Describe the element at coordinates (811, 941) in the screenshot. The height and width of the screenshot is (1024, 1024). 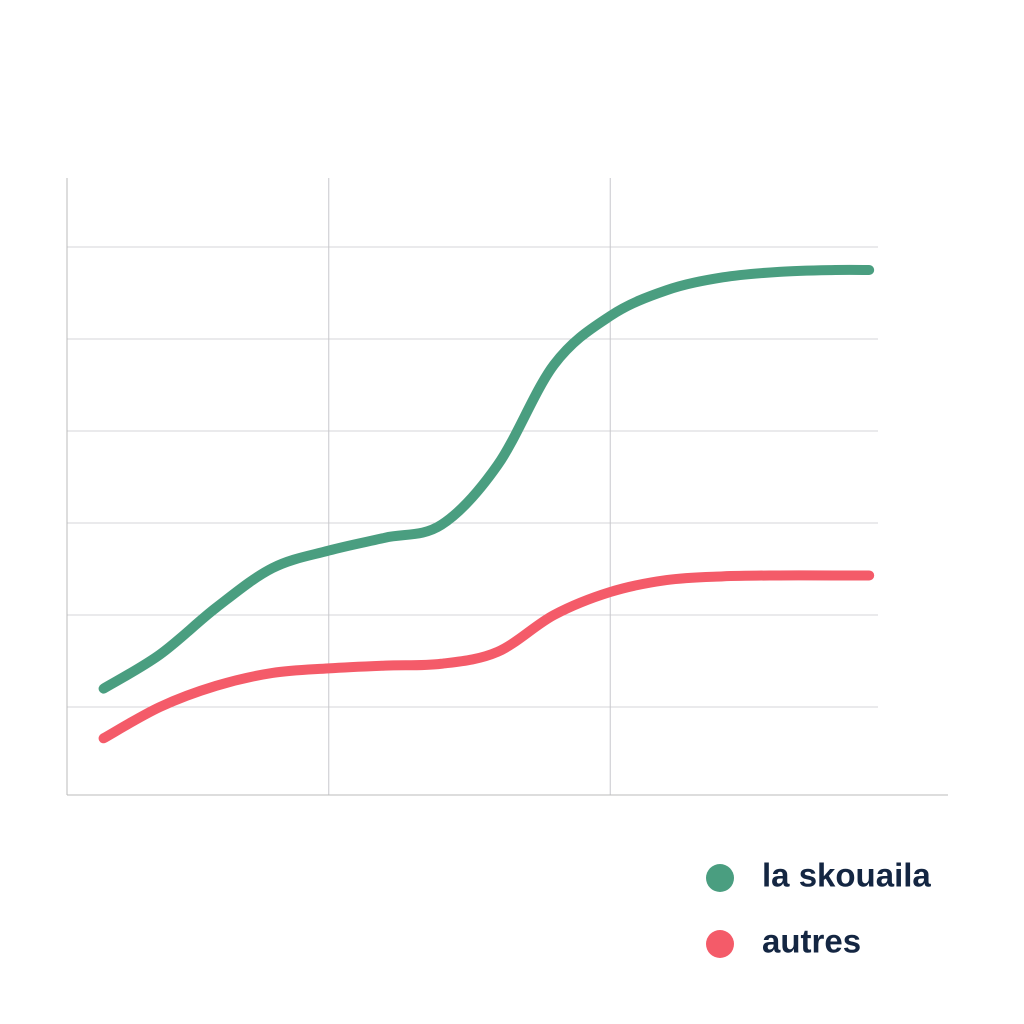
I see `legend-label: autres` at that location.